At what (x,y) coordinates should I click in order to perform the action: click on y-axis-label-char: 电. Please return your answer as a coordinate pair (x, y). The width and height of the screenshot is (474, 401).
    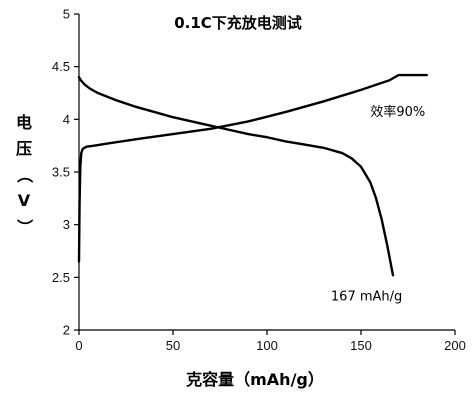
    Looking at the image, I should click on (24, 122).